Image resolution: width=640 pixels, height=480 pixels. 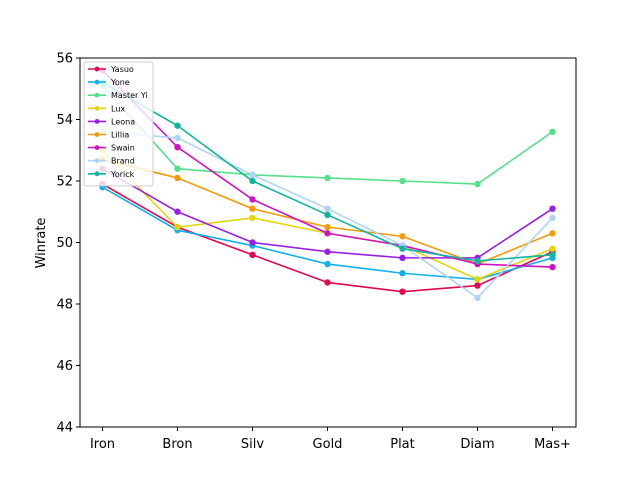 I want to click on x-tick-label: Bron, so click(x=177, y=444).